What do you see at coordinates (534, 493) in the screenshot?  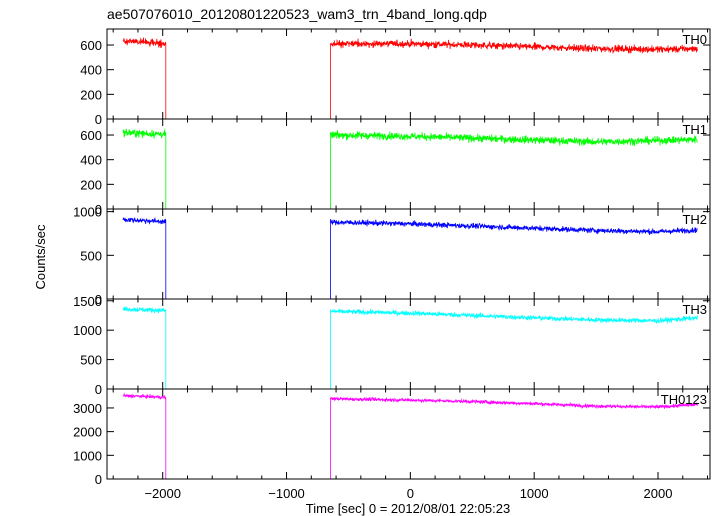 I see `x-tick-label: 1000` at bounding box center [534, 493].